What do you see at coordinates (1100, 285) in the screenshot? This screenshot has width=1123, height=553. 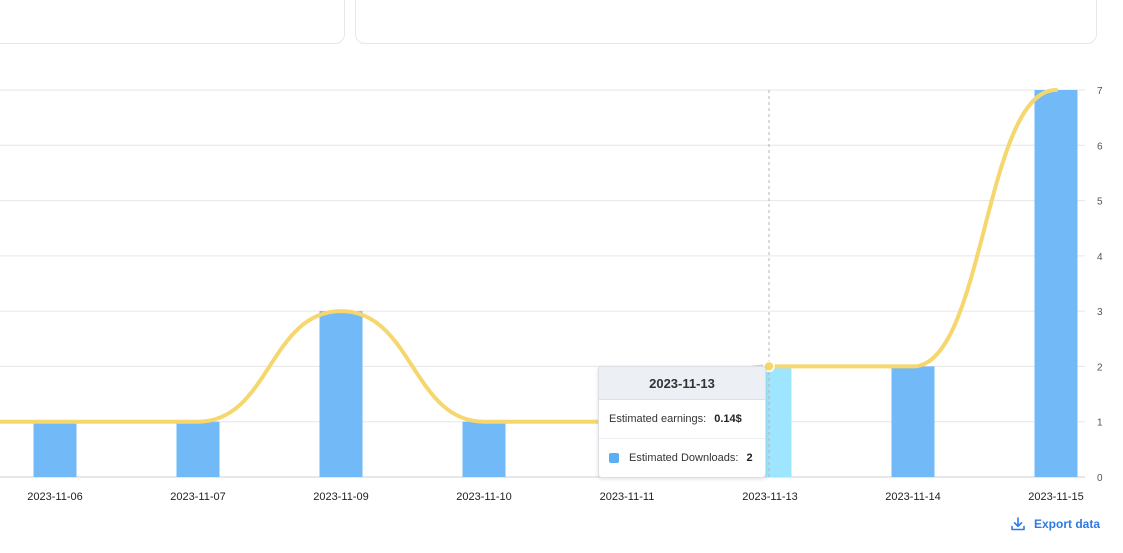 I see `y-axis: 0 1 2 3 4 5 6 7` at bounding box center [1100, 285].